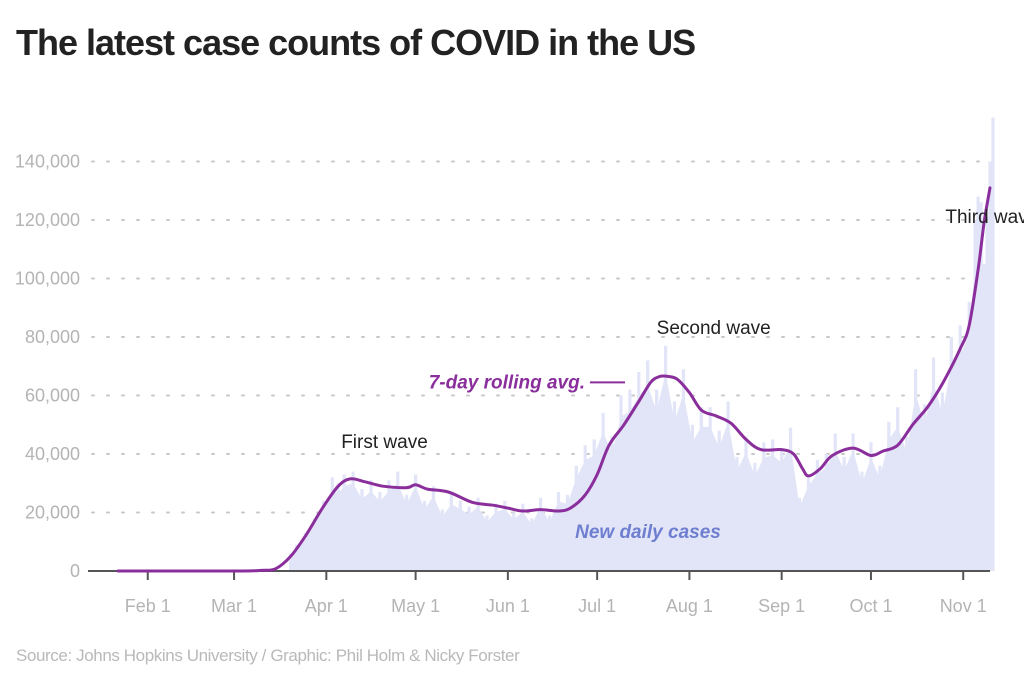 The image size is (1024, 694). I want to click on x-tick-label: Oct 1, so click(870, 606).